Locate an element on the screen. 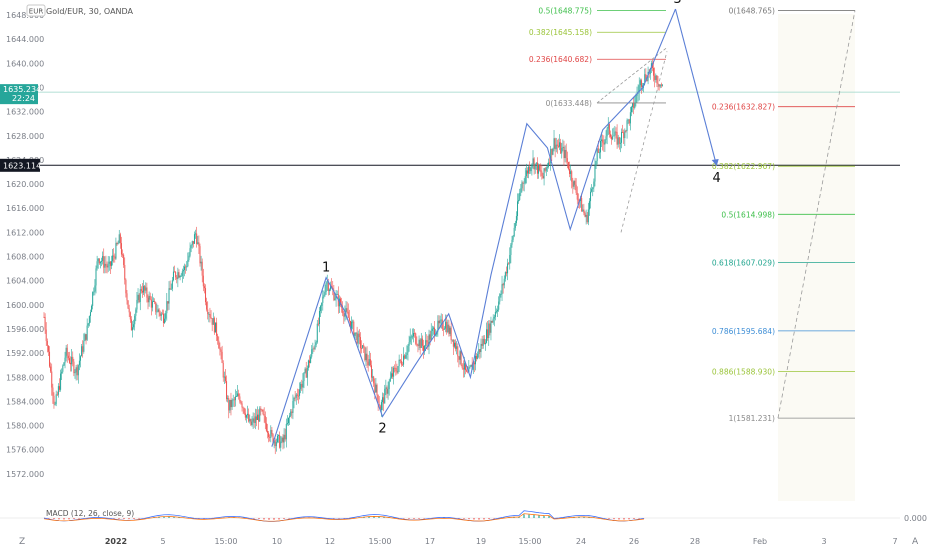 The image size is (932, 550). price-tick-label: 1612.000 is located at coordinates (25, 232).